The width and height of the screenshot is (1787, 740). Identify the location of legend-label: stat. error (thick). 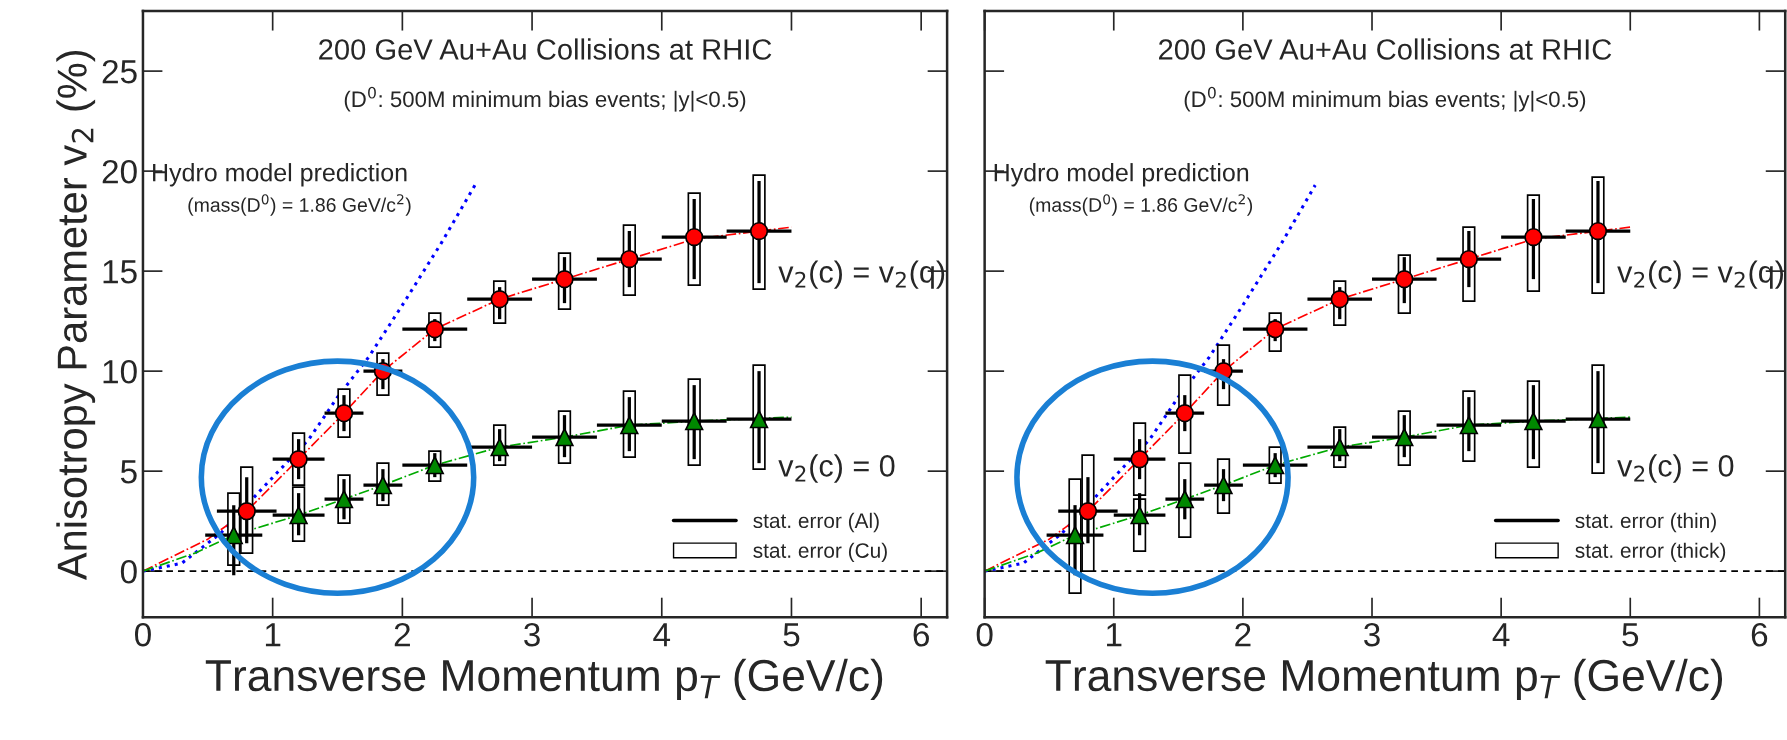
(1650, 552).